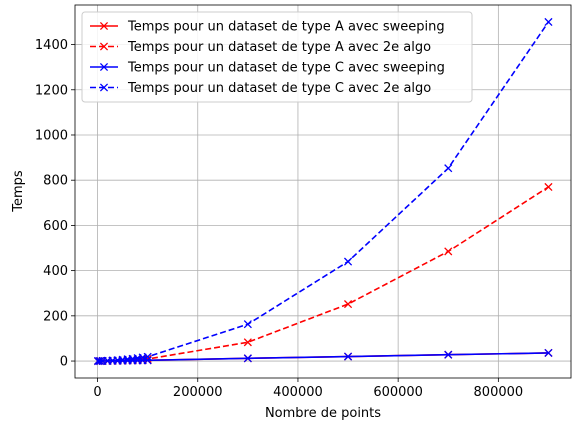  Describe the element at coordinates (97, 392) in the screenshot. I see `x-tick-label: 0` at that location.